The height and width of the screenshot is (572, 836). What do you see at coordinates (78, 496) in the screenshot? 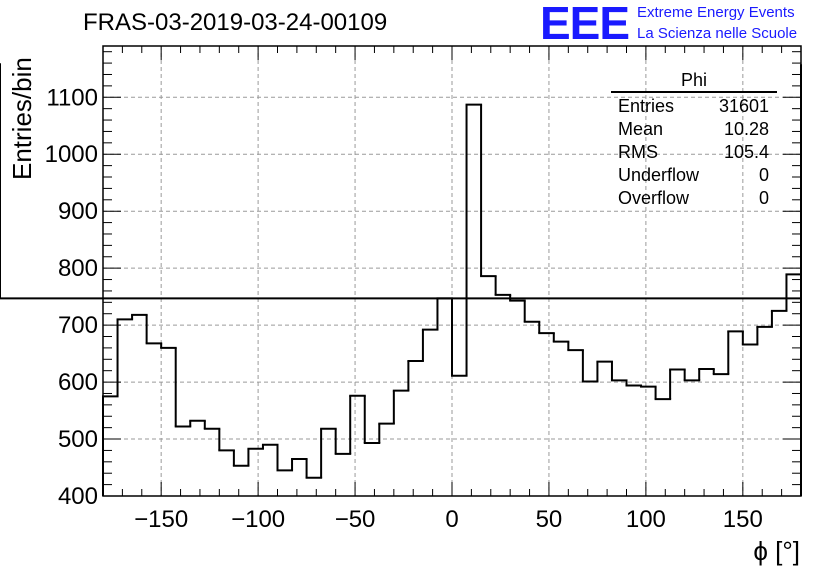
I see `y-tick-label: 400` at bounding box center [78, 496].